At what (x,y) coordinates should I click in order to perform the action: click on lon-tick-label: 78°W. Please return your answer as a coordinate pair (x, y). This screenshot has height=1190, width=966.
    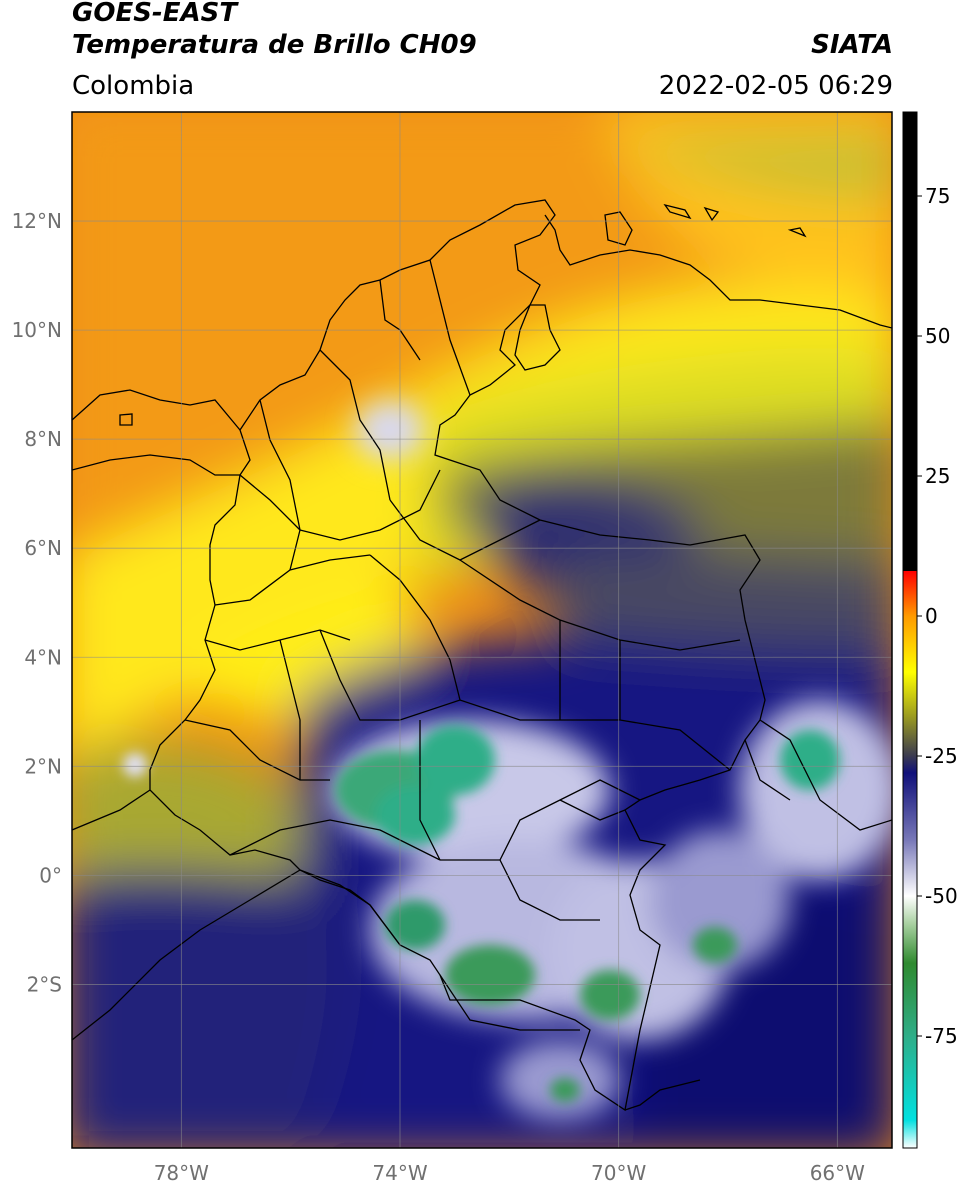
    Looking at the image, I should click on (181, 1173).